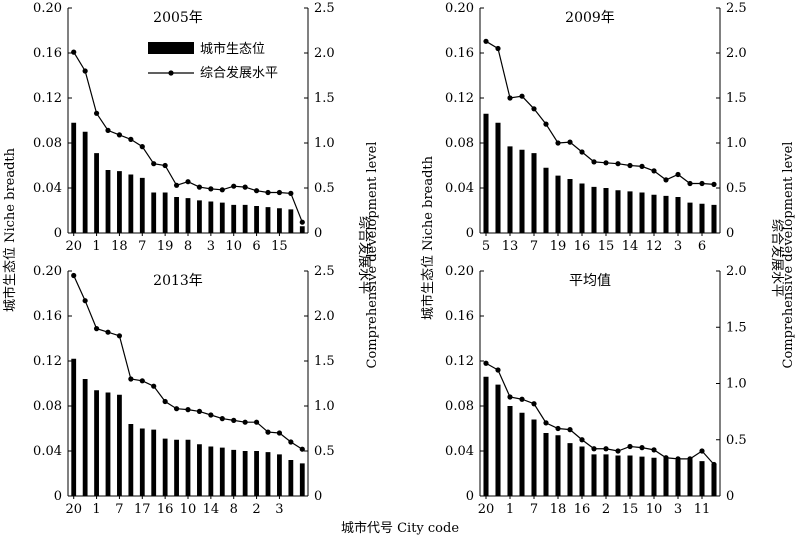  I want to click on right-axis-label-cn-right: 综合发展水平, so click(777, 258).